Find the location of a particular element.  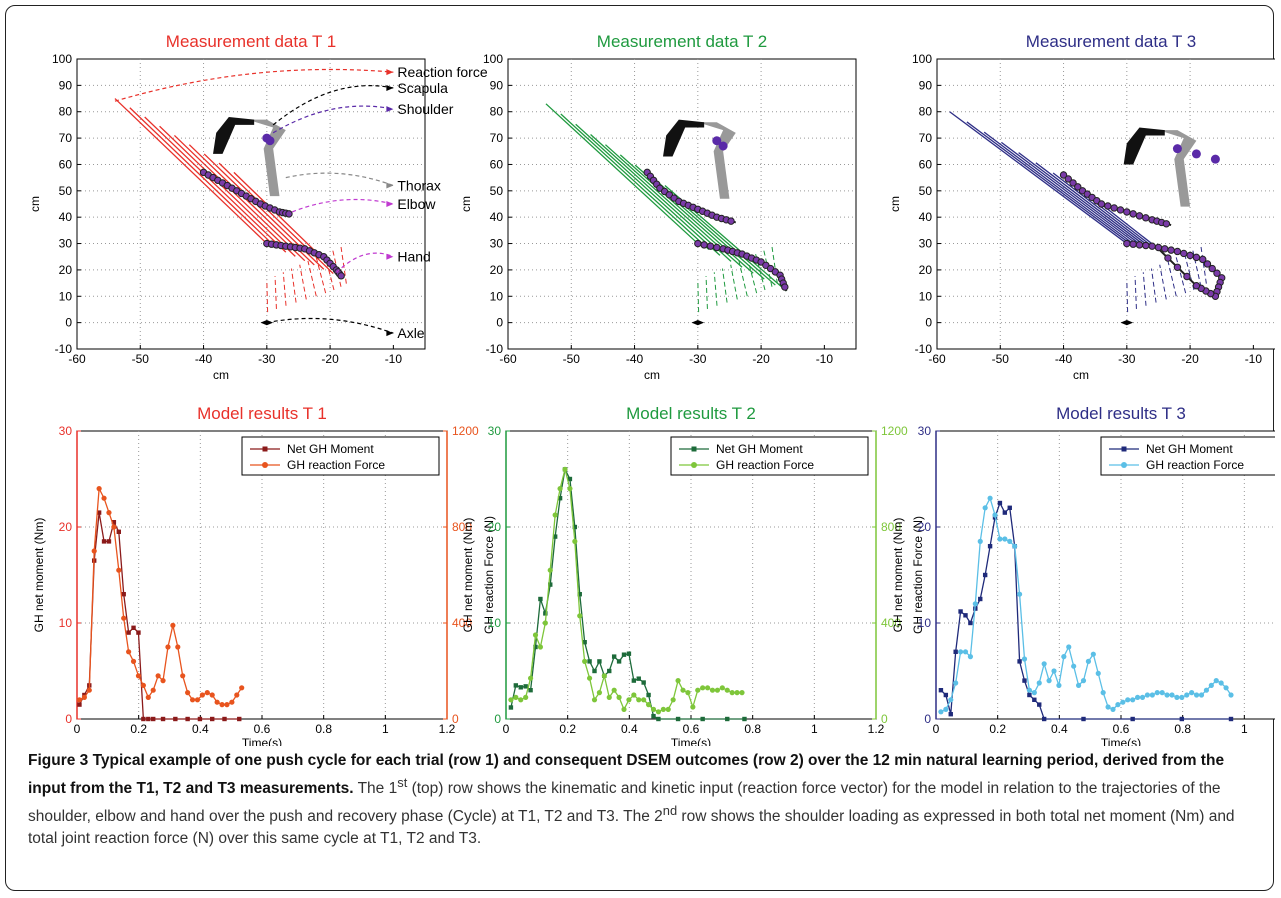

tick-label-x: -10 is located at coordinates (394, 359).